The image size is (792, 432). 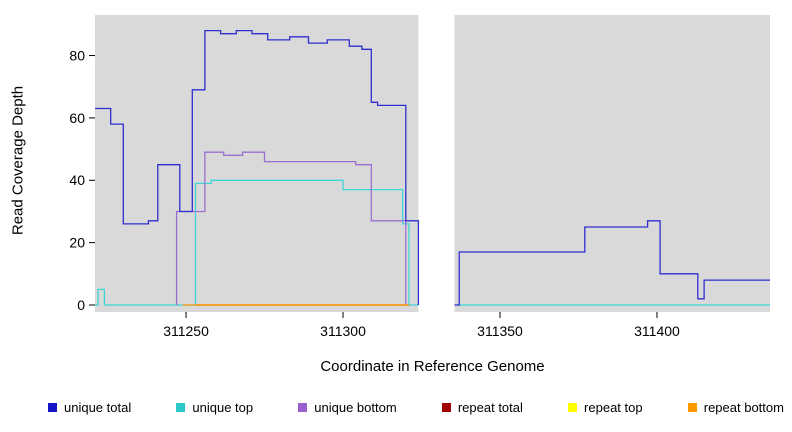 I want to click on y-tick-label: 0, so click(x=81, y=305).